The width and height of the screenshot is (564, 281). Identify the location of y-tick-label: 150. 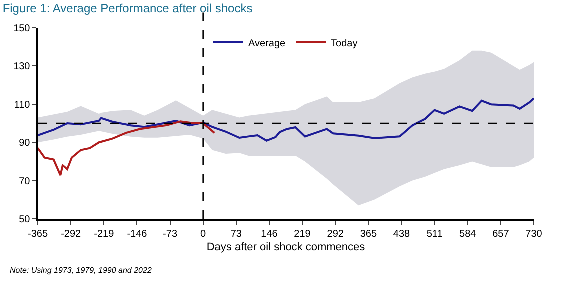
(22, 29).